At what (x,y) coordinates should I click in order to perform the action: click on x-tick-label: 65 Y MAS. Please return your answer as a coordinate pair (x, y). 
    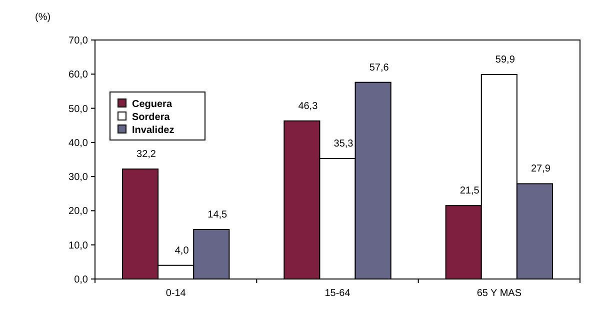
    Looking at the image, I should click on (499, 293).